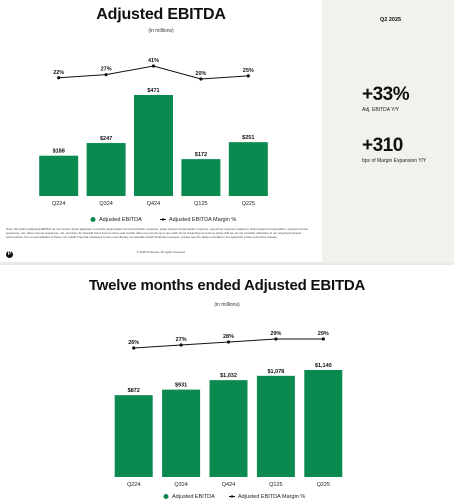 This screenshot has height=500, width=454. Describe the element at coordinates (153, 72) in the screenshot. I see `margin-line` at that location.